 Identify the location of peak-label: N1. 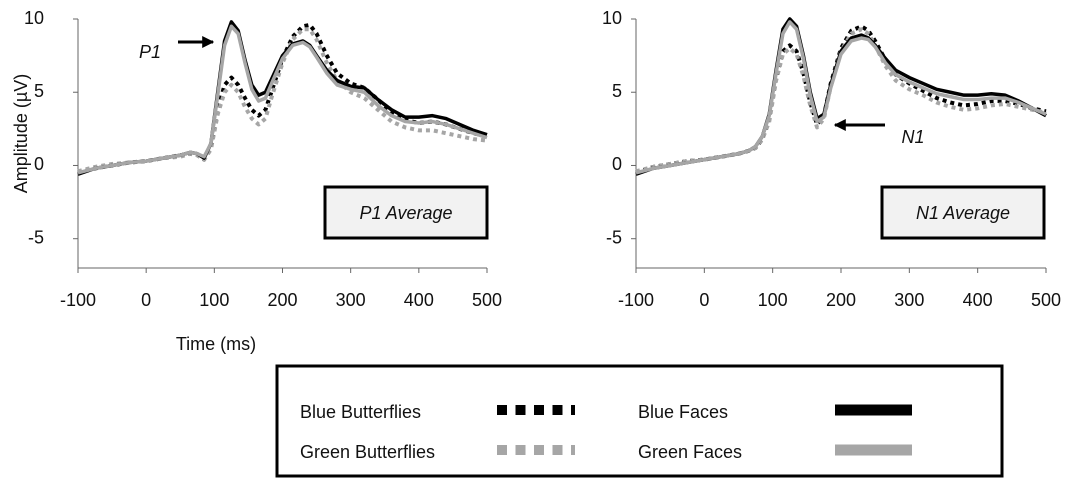
(912, 137).